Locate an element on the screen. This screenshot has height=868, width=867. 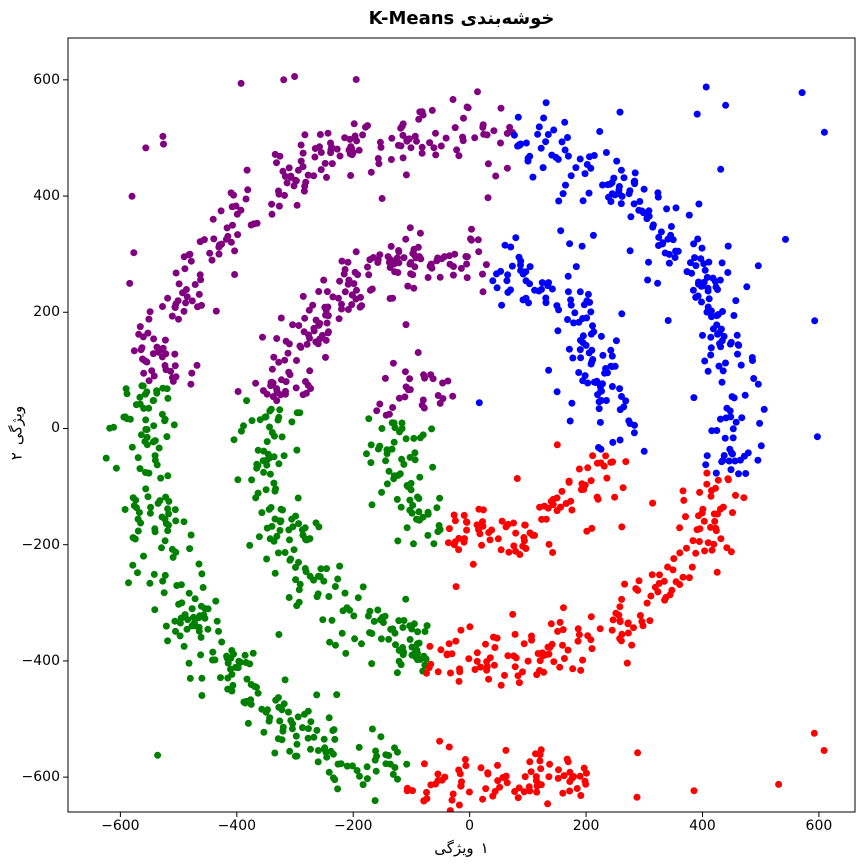
x-axis-label-number: ۱ is located at coordinates (484, 848).